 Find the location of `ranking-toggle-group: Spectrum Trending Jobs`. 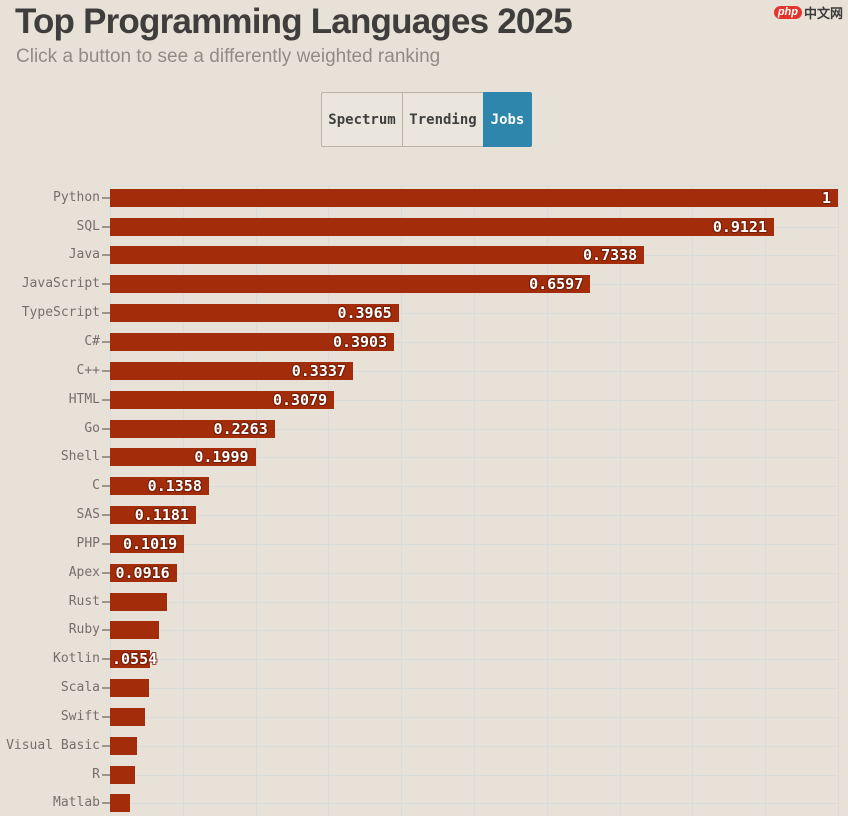

ranking-toggle-group: Spectrum Trending Jobs is located at coordinates (426, 119).